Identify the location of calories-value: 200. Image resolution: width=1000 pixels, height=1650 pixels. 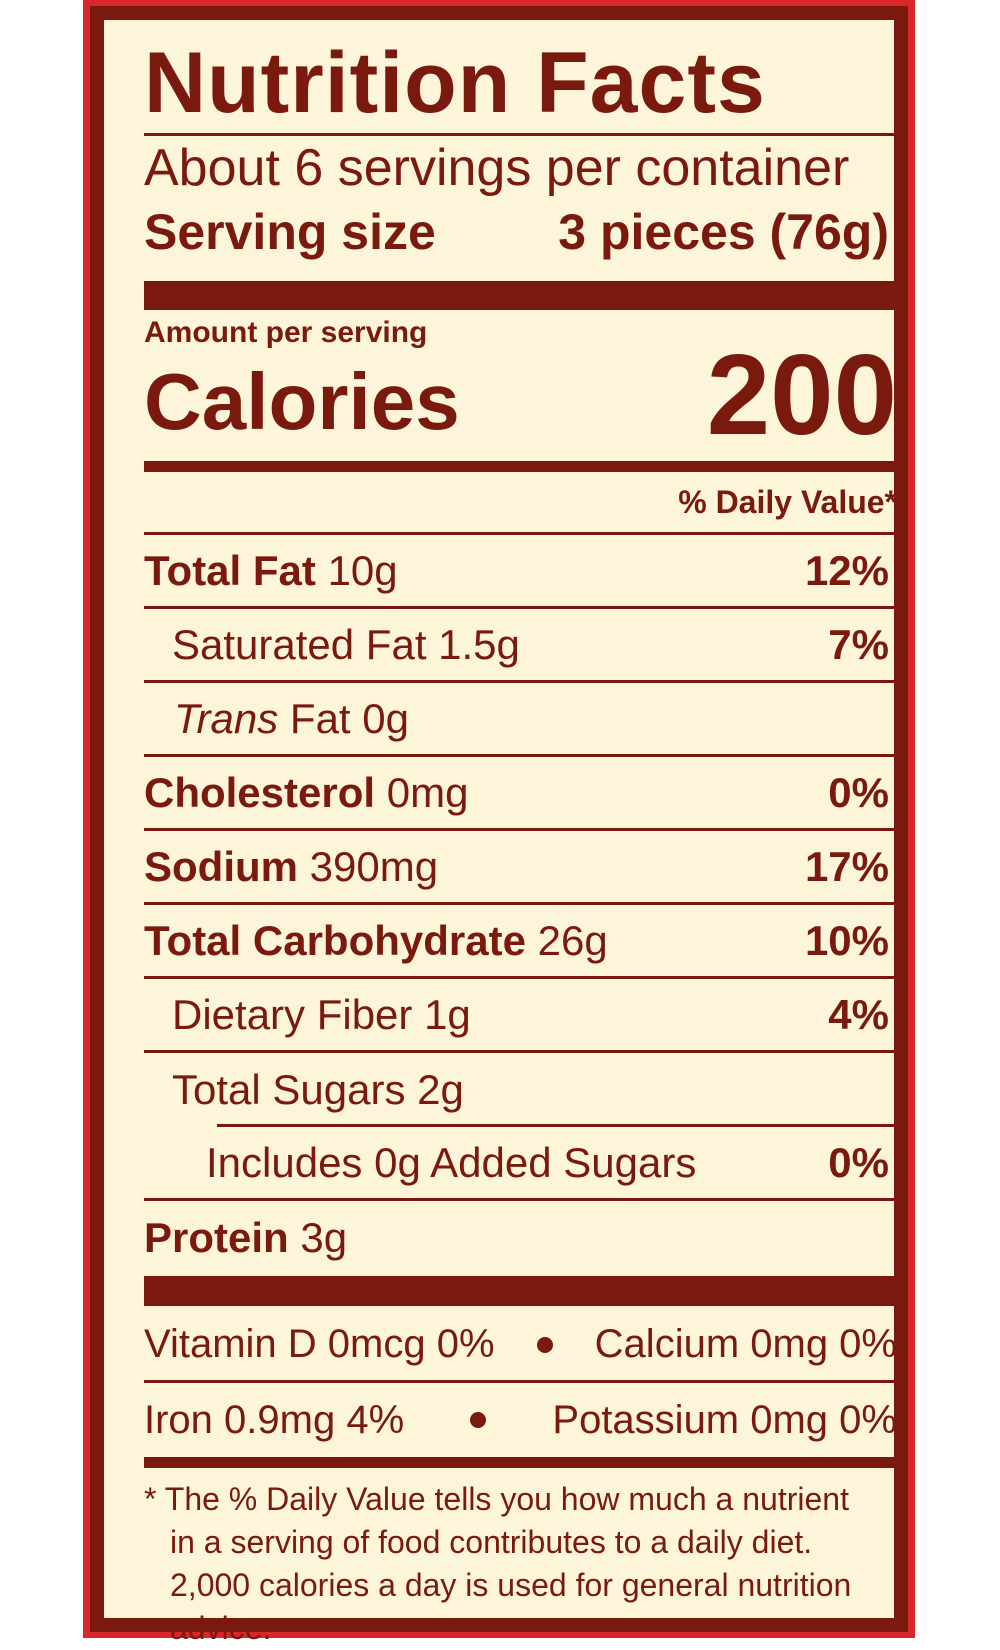
(801, 395).